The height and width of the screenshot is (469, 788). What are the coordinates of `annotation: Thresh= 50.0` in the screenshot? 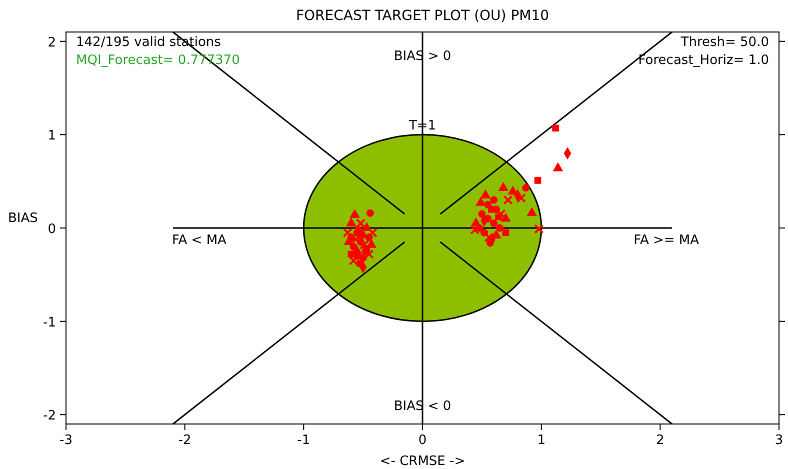 It's located at (724, 42).